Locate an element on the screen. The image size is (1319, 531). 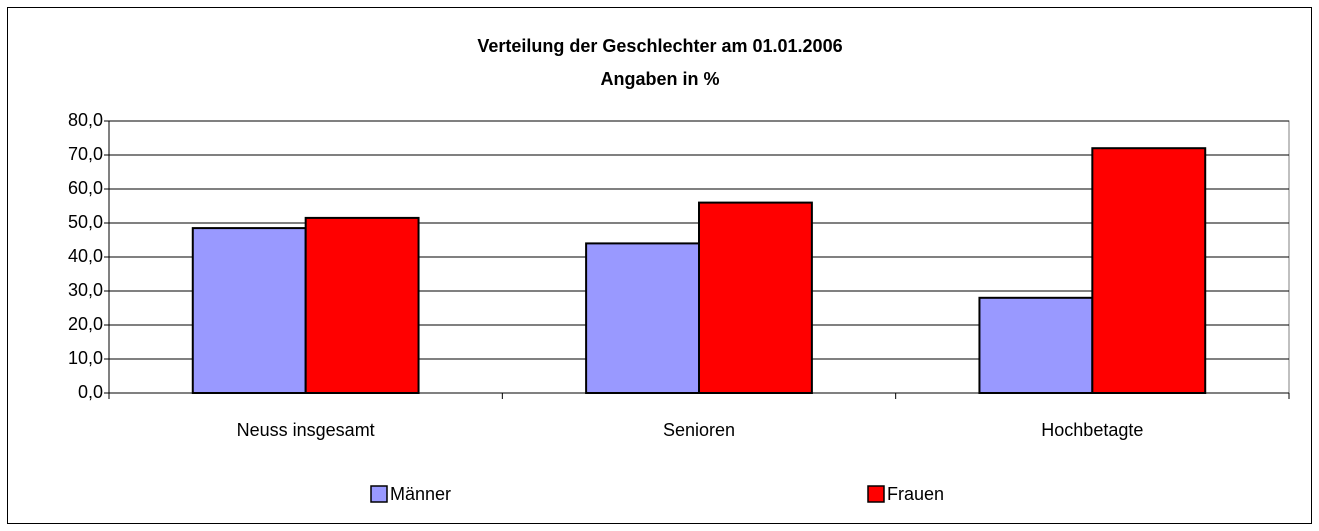
y-tick-label: 30,0 is located at coordinates (85, 290).